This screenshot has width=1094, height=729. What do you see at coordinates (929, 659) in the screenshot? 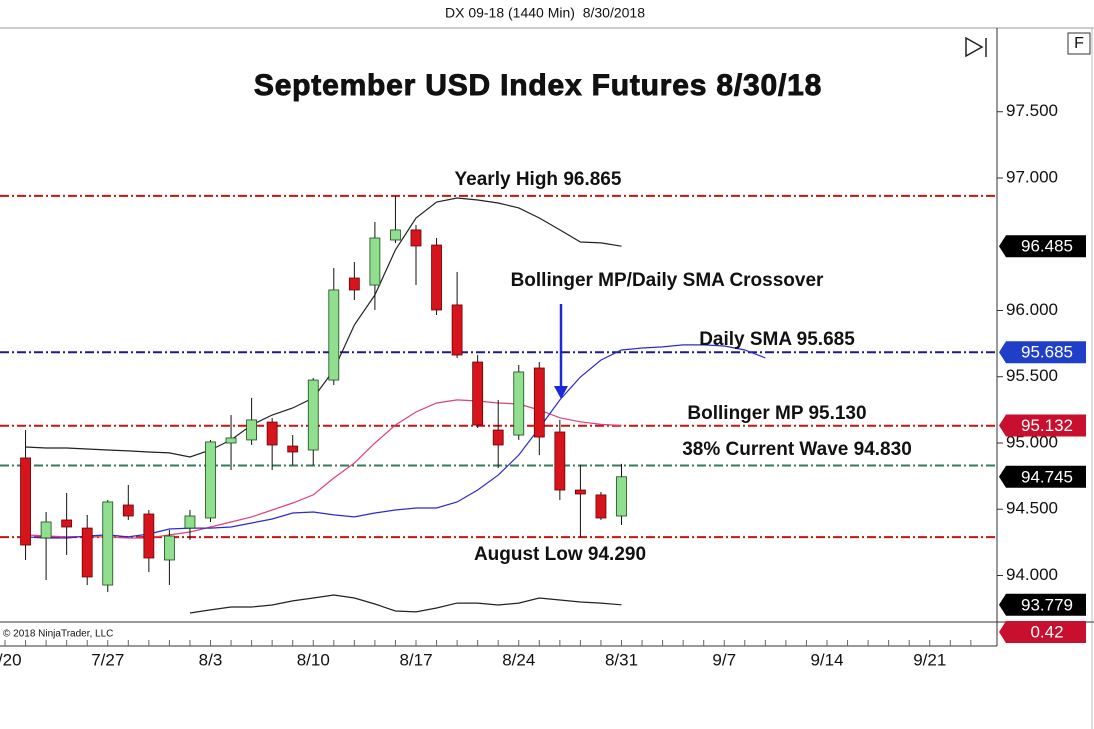
I see `x-tick-label: 9/21` at bounding box center [929, 659].